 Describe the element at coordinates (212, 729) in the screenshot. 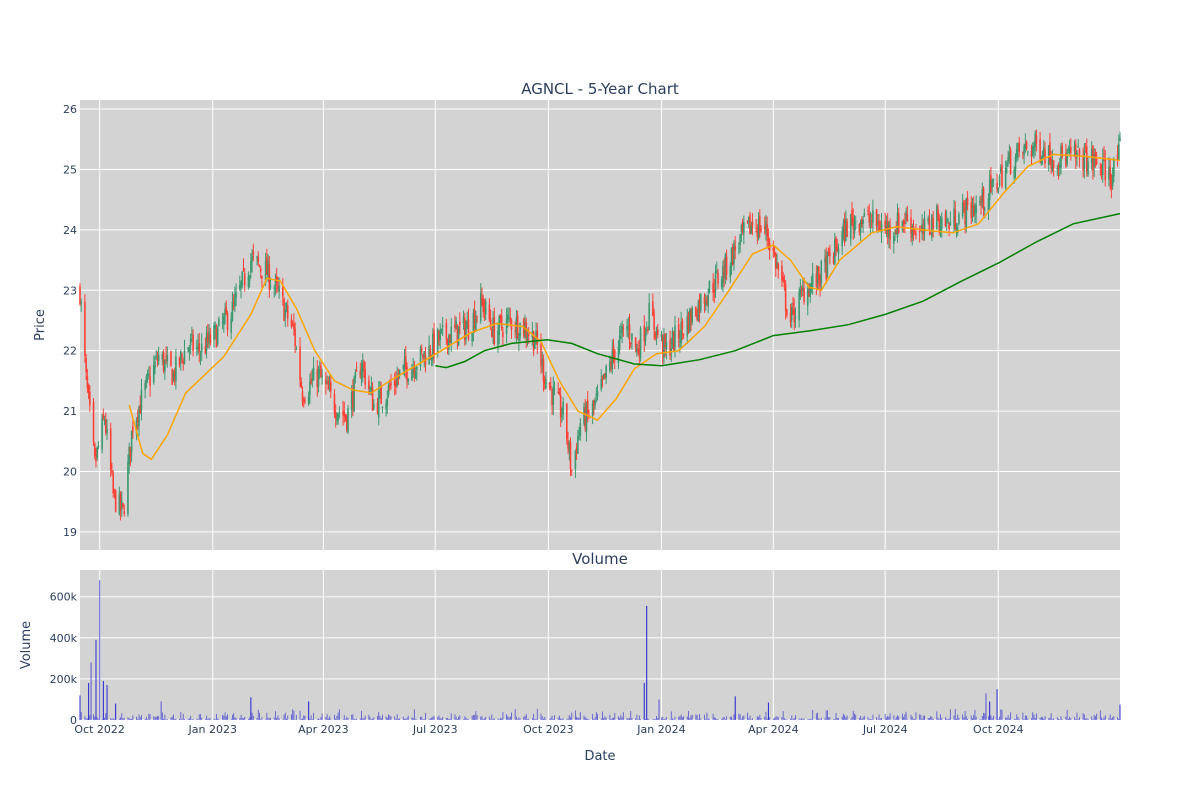

I see `date-x-tick-label: Jan 2023` at that location.